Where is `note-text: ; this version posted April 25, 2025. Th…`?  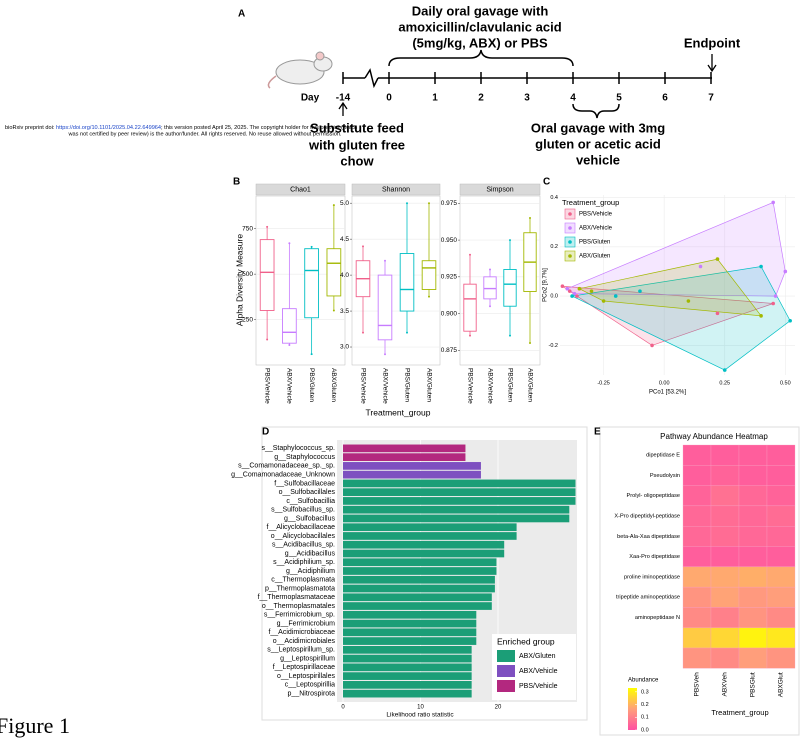 note-text: ; this version posted April 25, 2025. Th… is located at coordinates (259, 128).